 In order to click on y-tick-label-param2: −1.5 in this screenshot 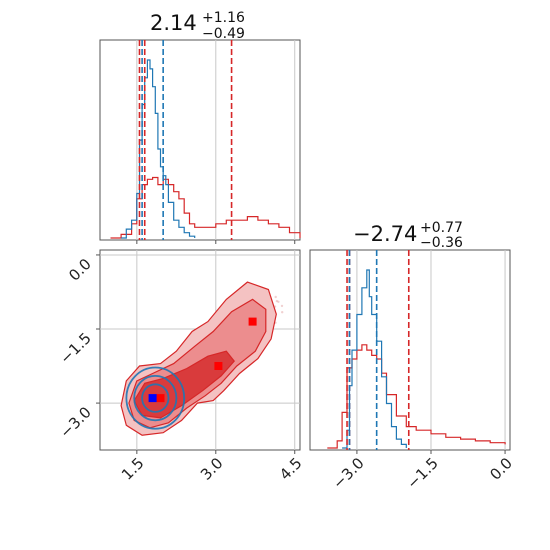, I will do `click(75, 348)`.